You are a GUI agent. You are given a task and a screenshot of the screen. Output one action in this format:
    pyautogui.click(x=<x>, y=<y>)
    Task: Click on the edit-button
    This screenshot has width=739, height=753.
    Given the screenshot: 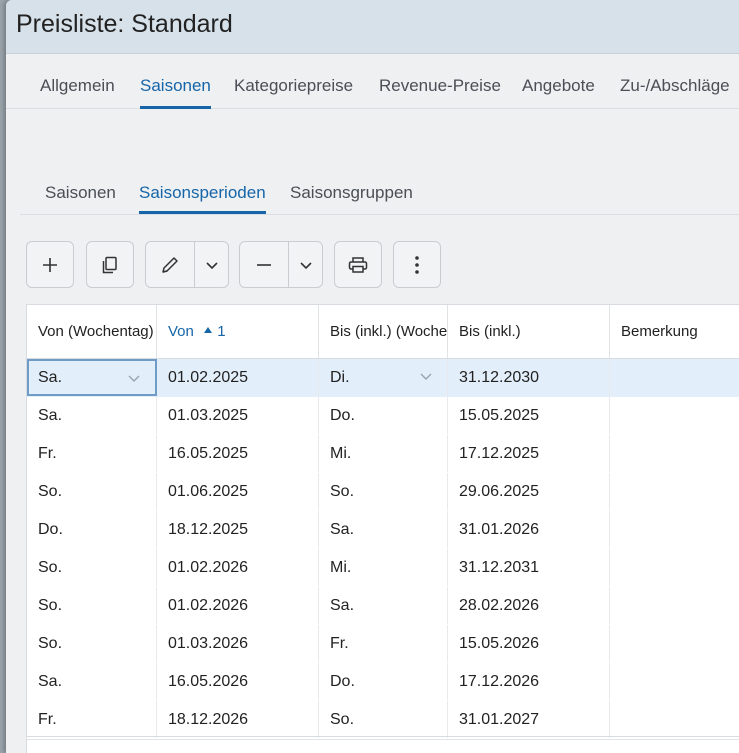 What is the action you would take?
    pyautogui.click(x=170, y=264)
    